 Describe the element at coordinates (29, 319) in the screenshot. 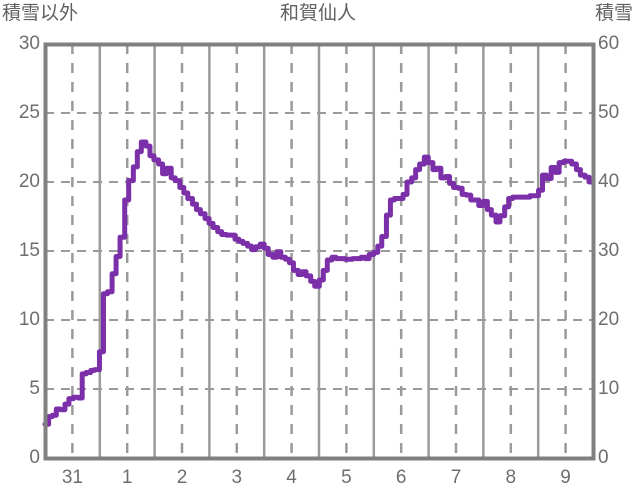

I see `y-axis-tick-left: 10` at that location.